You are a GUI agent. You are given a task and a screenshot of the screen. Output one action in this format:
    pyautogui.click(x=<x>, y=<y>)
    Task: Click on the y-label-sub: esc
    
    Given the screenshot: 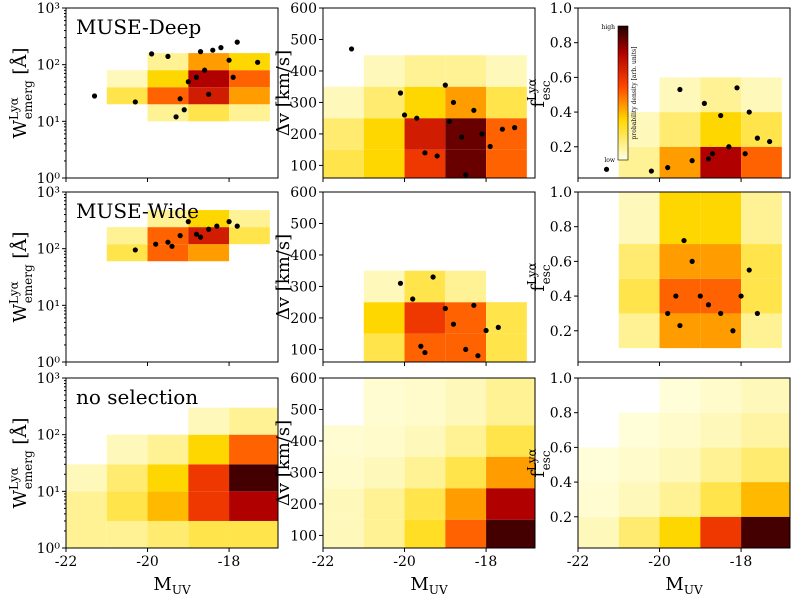 What is the action you would take?
    pyautogui.click(x=546, y=460)
    